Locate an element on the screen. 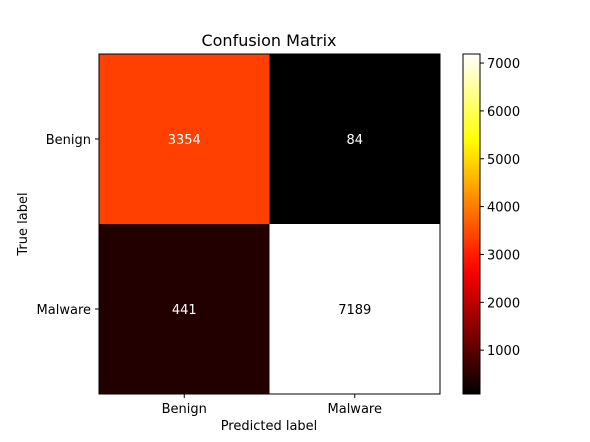 The width and height of the screenshot is (590, 442). cell-value-label: 7189 is located at coordinates (354, 310).